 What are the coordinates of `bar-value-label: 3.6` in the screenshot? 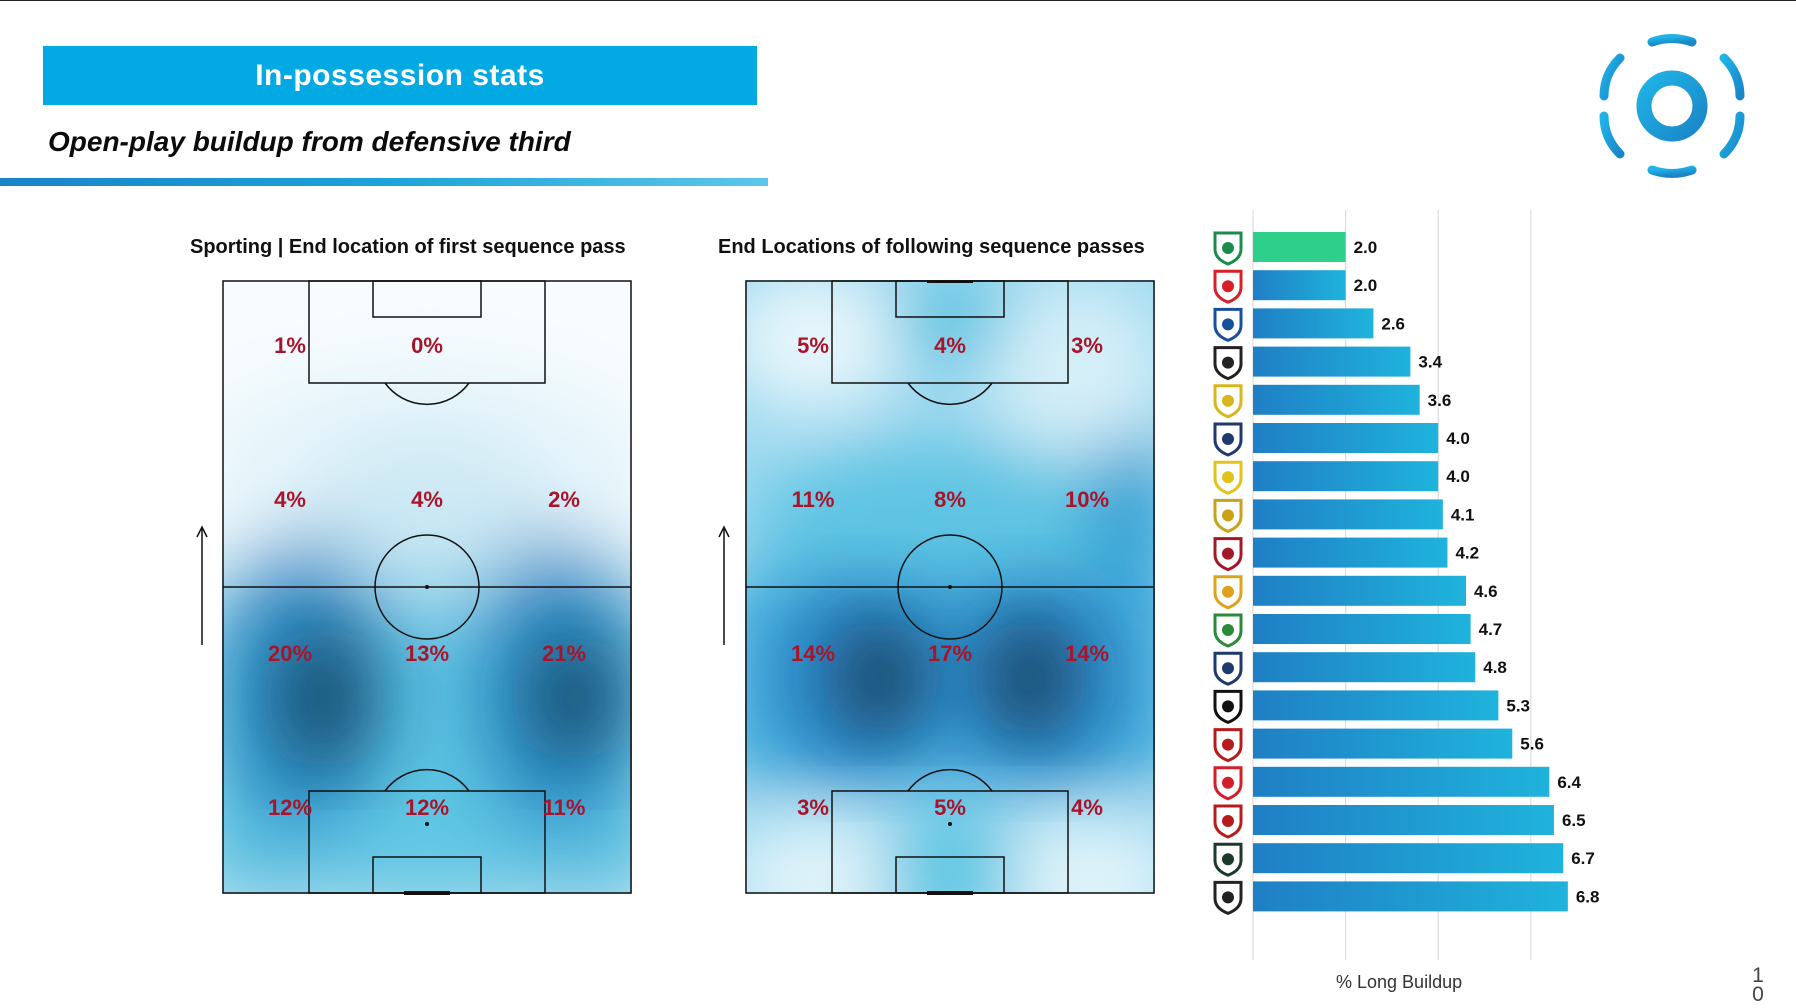 It's located at (1440, 400).